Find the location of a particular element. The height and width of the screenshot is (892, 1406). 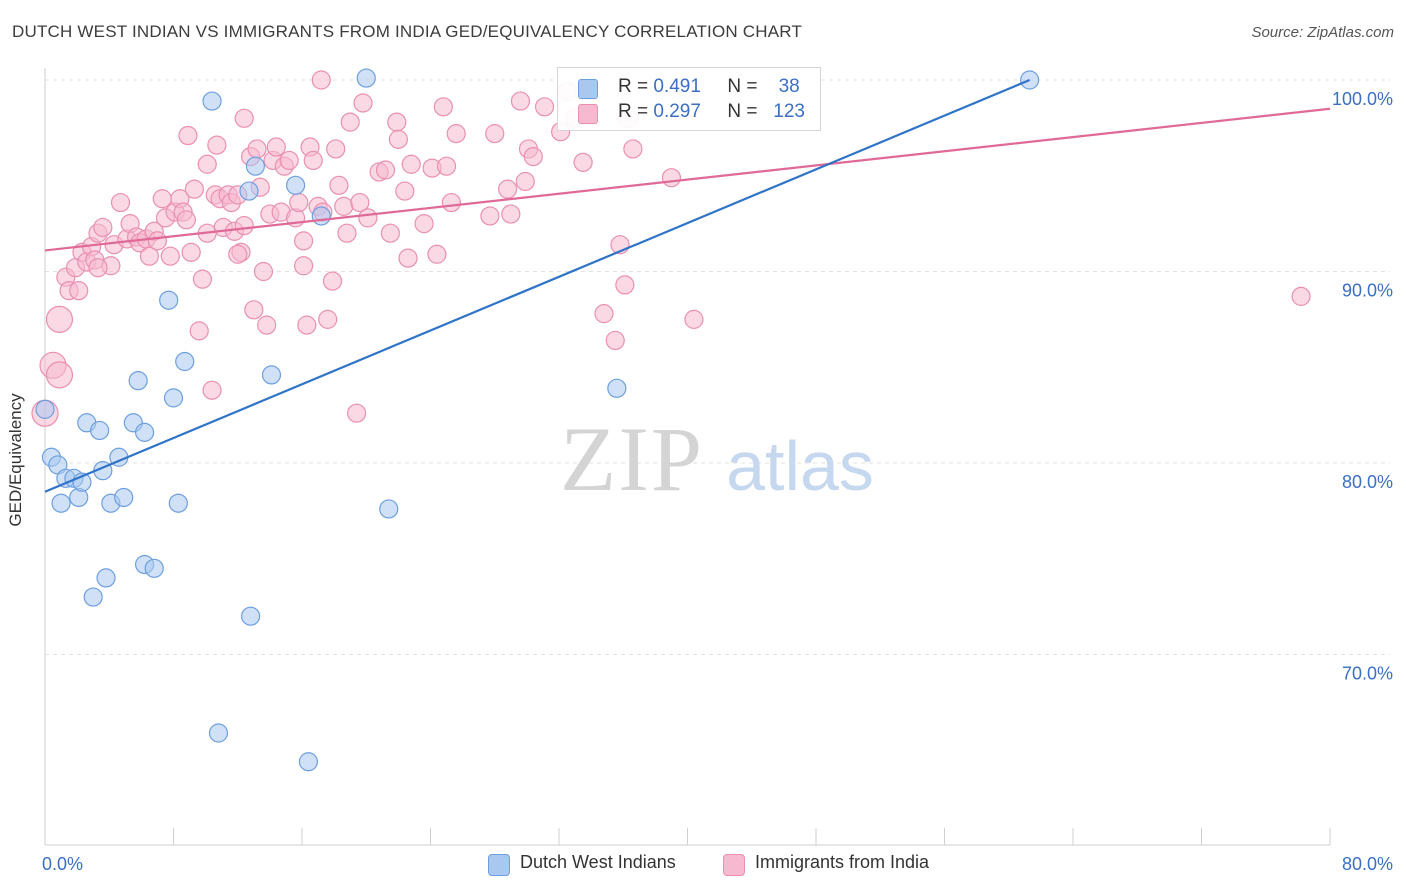

x-tick-label: 80.0% is located at coordinates (1367, 864).